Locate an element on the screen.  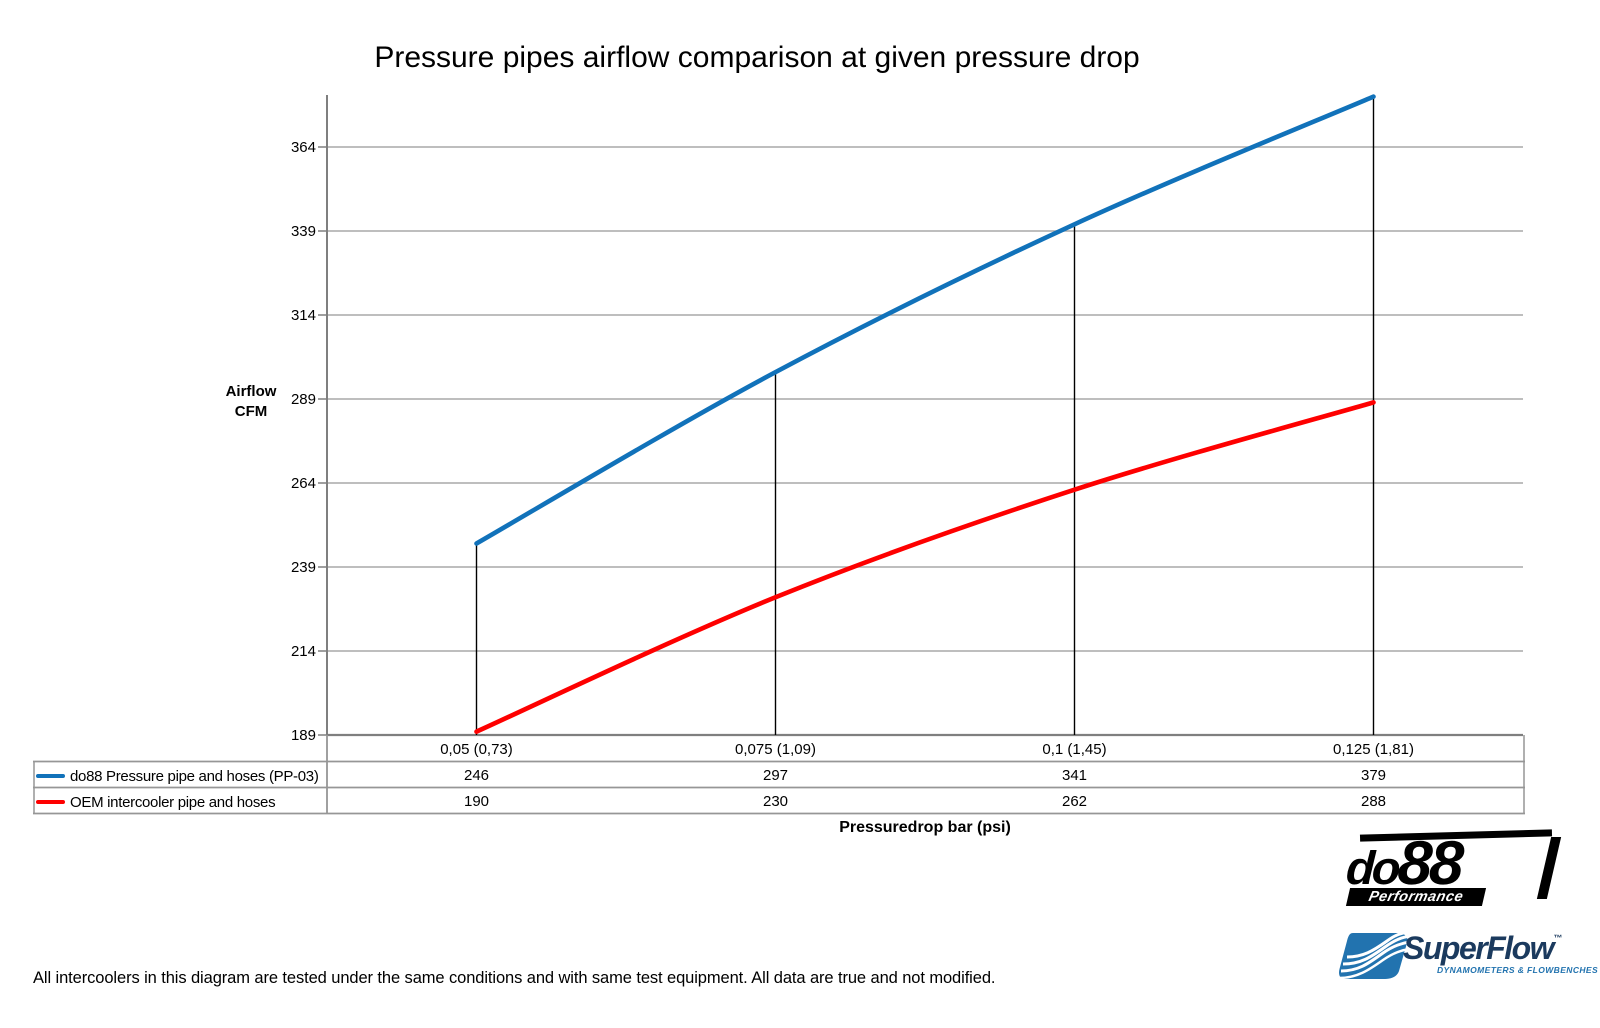
legend-item-do88: do88 Pressure pipe and hoses (PP-03) is located at coordinates (180, 776).